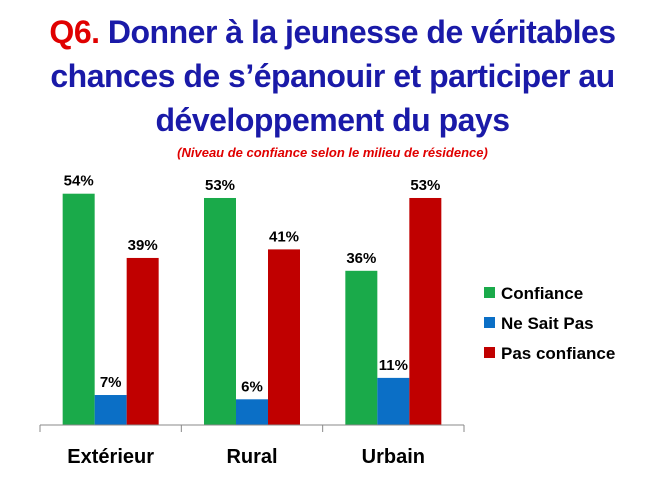 Image resolution: width=665 pixels, height=498 pixels. What do you see at coordinates (284, 236) in the screenshot?
I see `data-label: 41%` at bounding box center [284, 236].